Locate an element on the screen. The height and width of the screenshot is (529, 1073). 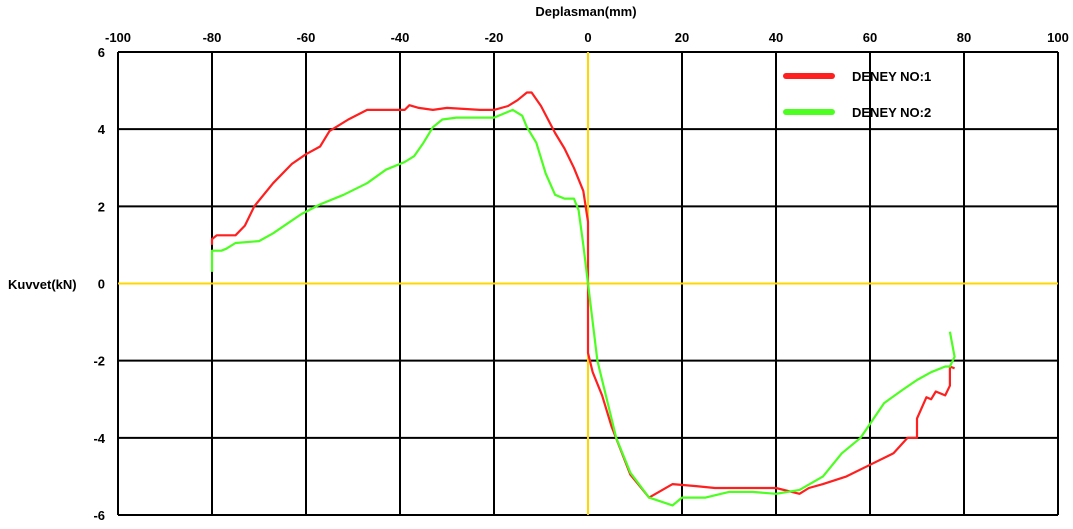
x-tick-label: 60 is located at coordinates (870, 37).